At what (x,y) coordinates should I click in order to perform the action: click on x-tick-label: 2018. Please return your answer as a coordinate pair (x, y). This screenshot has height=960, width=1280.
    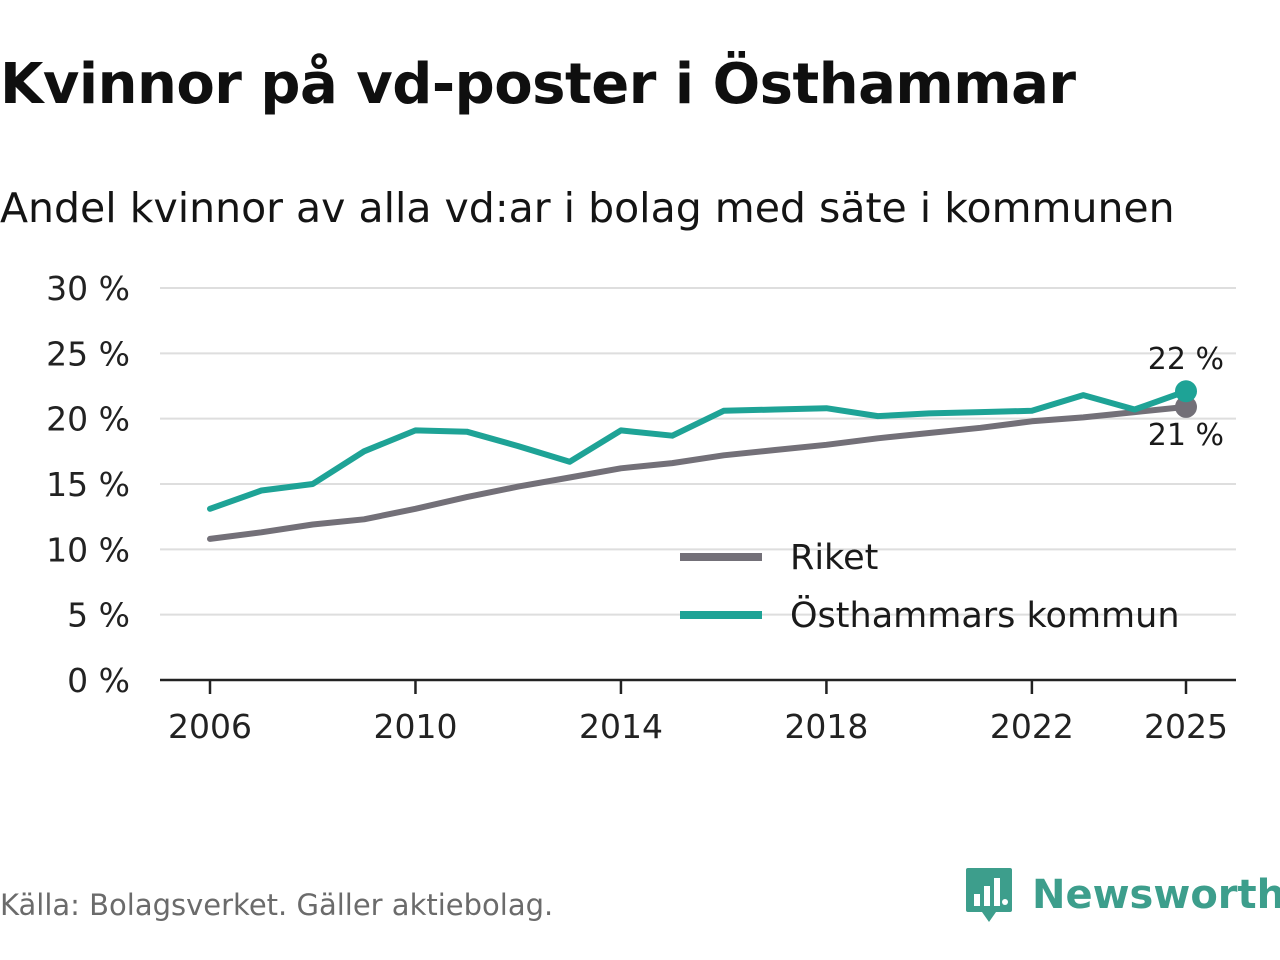
    Looking at the image, I should click on (826, 726).